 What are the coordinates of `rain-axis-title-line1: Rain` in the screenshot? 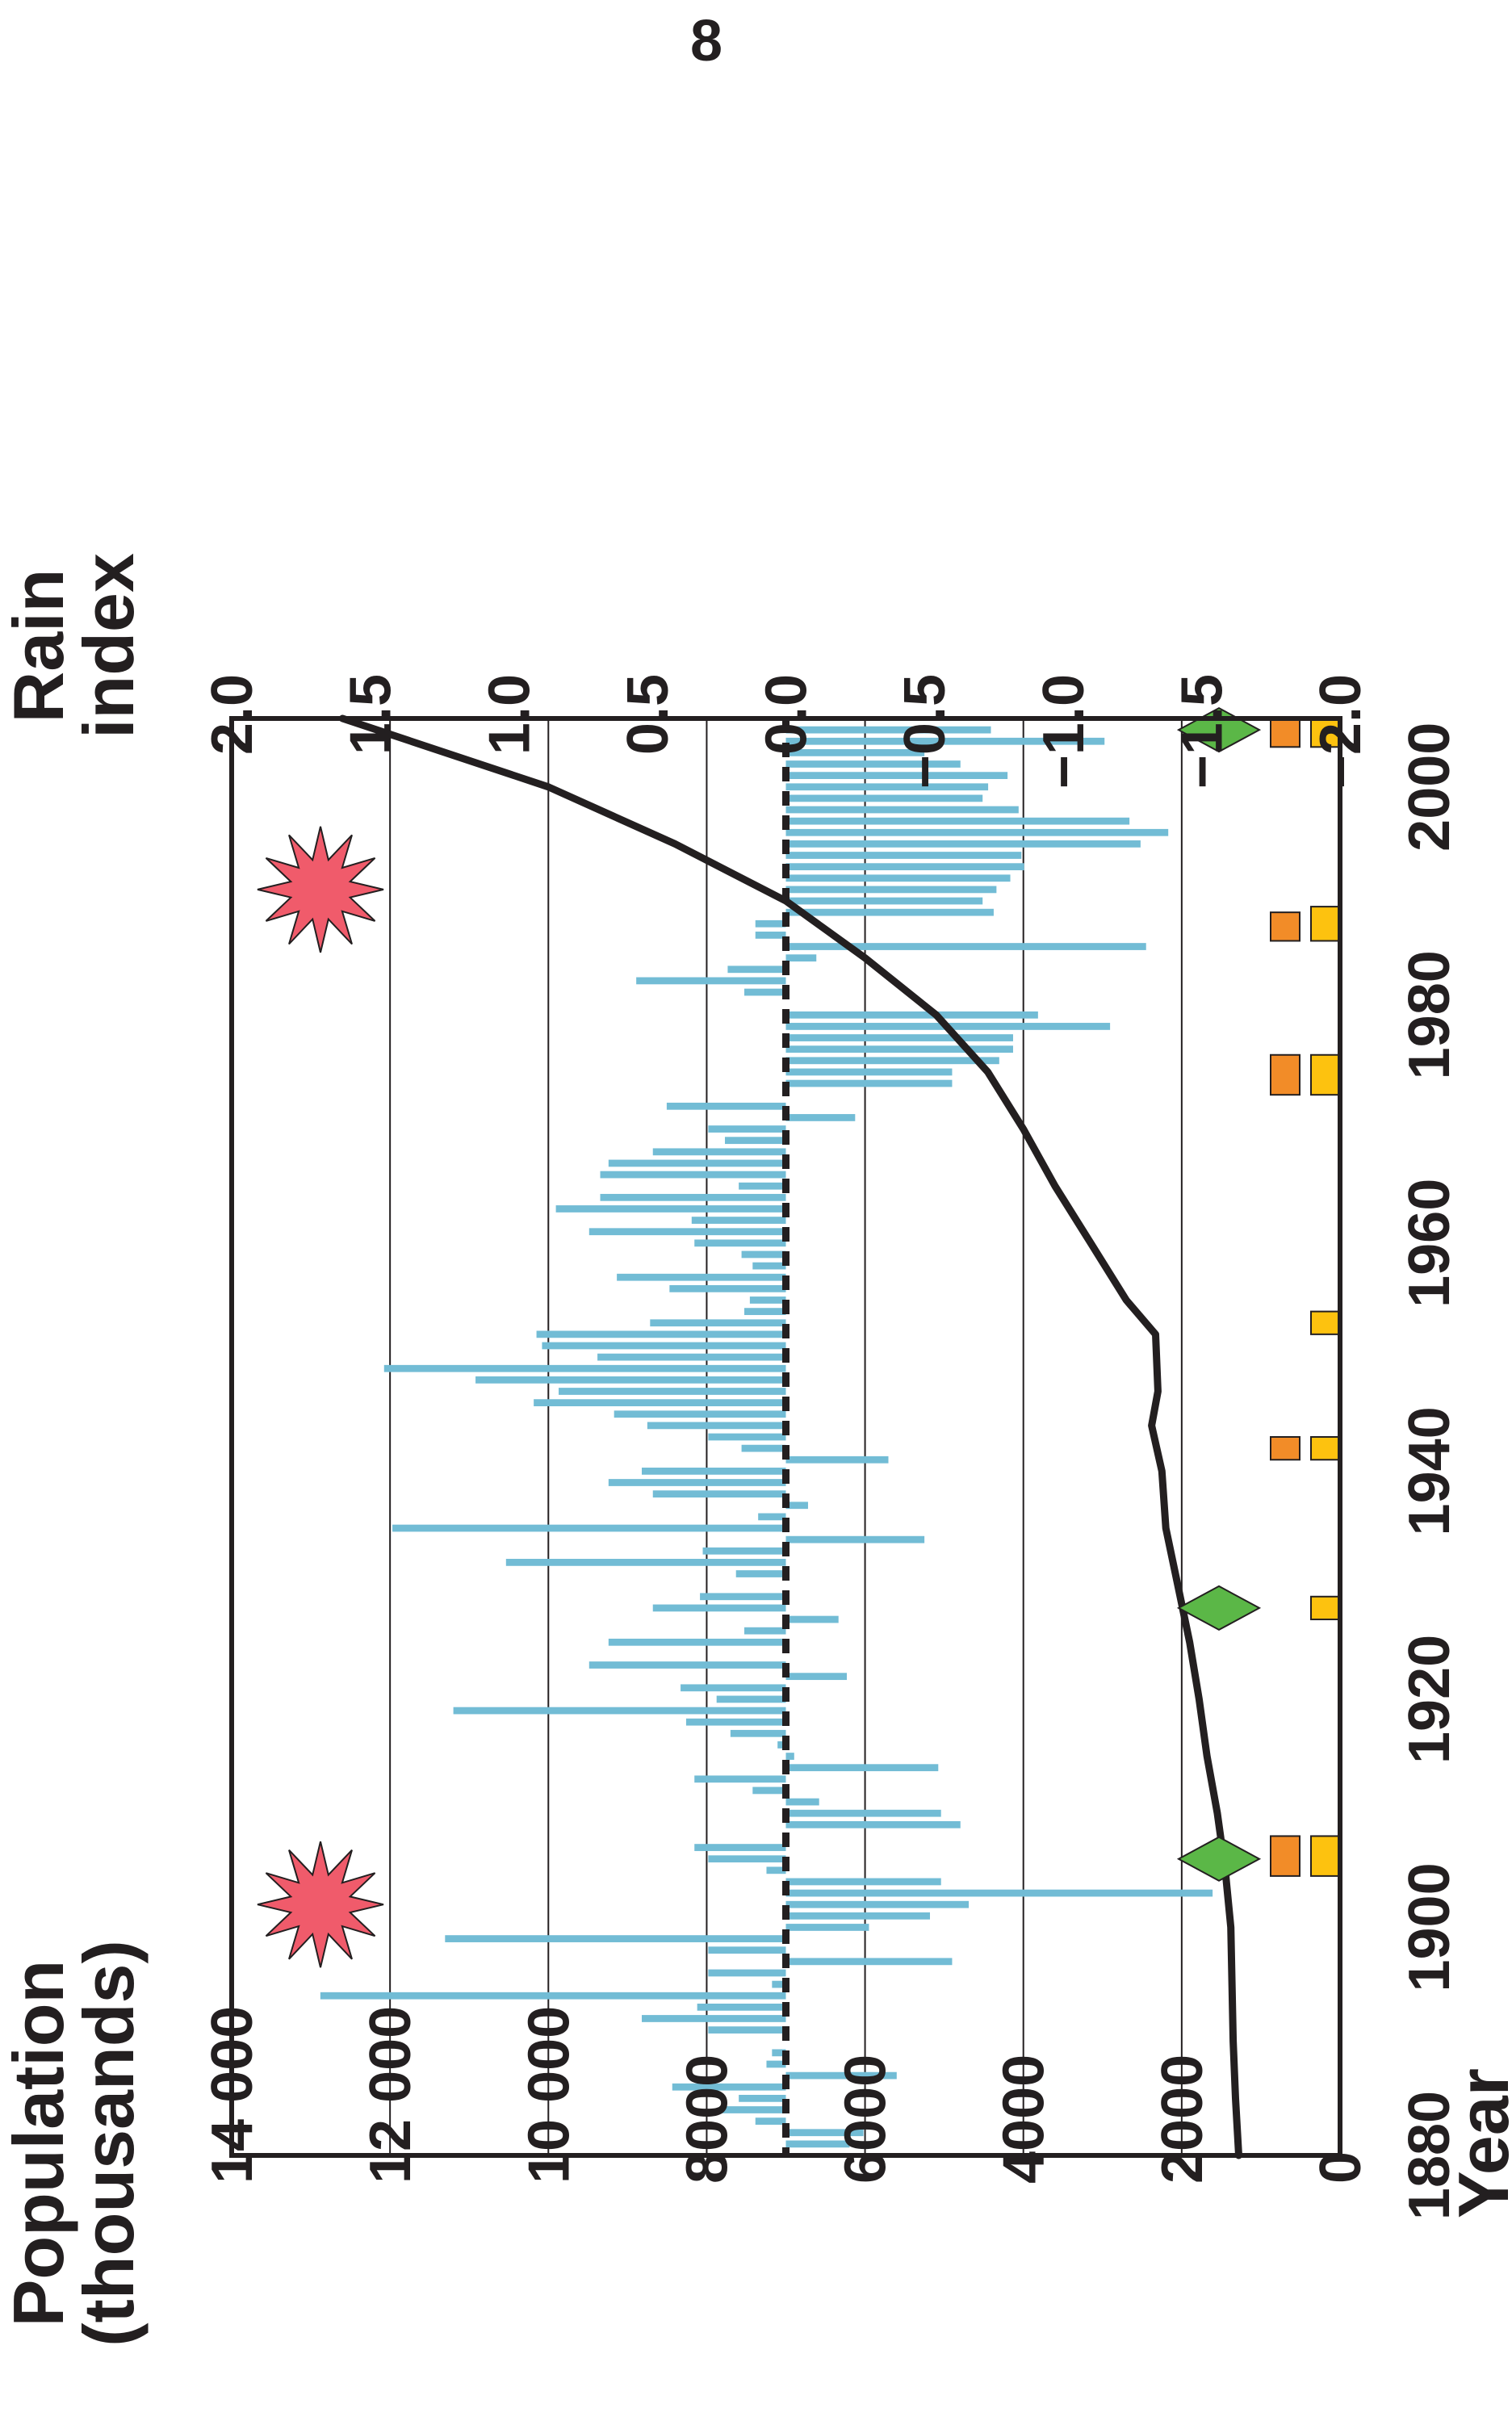 It's located at (39, 646).